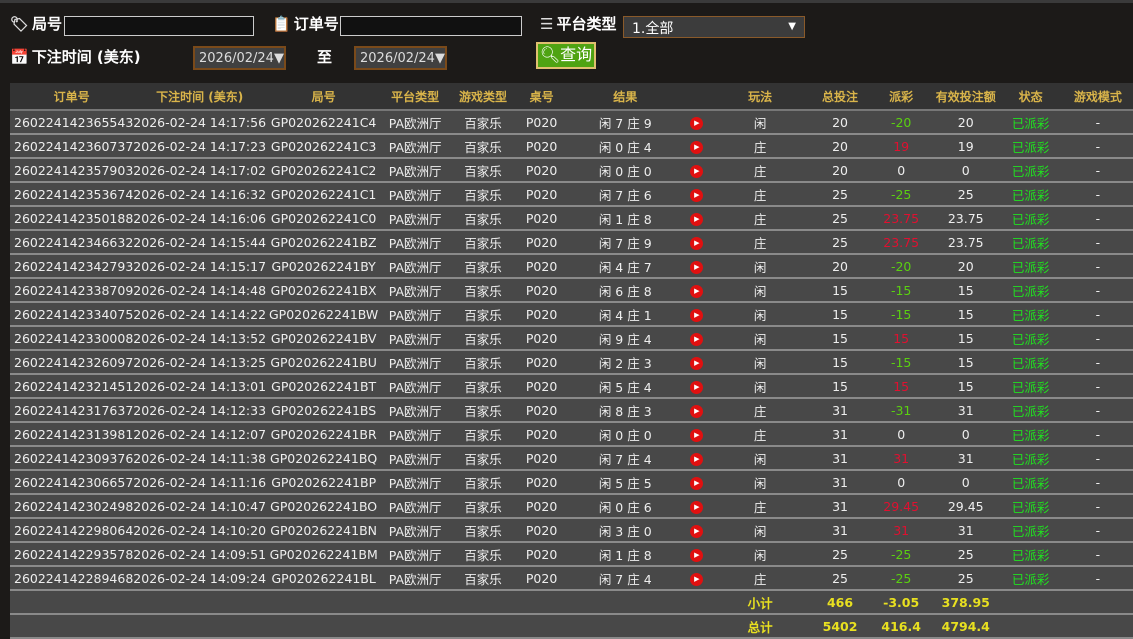 This screenshot has width=1133, height=639. I want to click on subtotal-row: 小计 466 -3.05 378.95, so click(571, 602).